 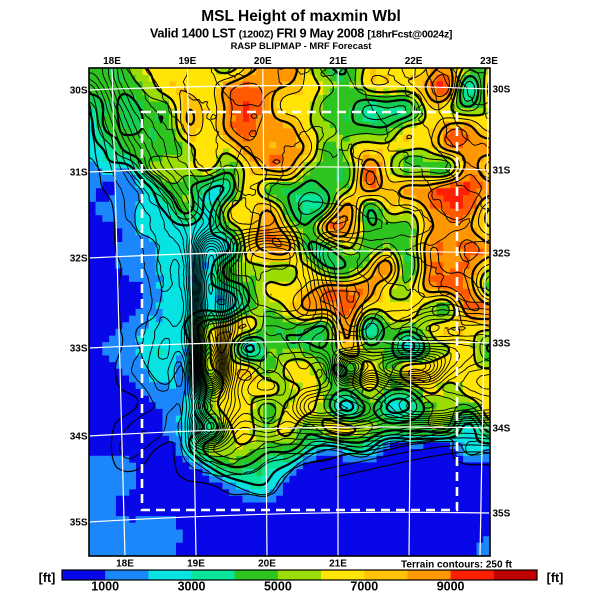 What do you see at coordinates (489, 61) in the screenshot?
I see `svg-text: 23E` at bounding box center [489, 61].